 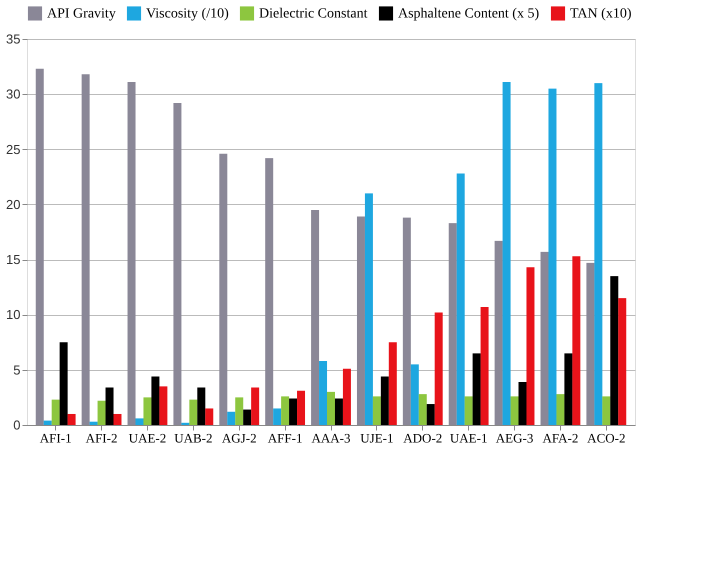 I want to click on x-tick-label: AFF-1, so click(x=285, y=438).